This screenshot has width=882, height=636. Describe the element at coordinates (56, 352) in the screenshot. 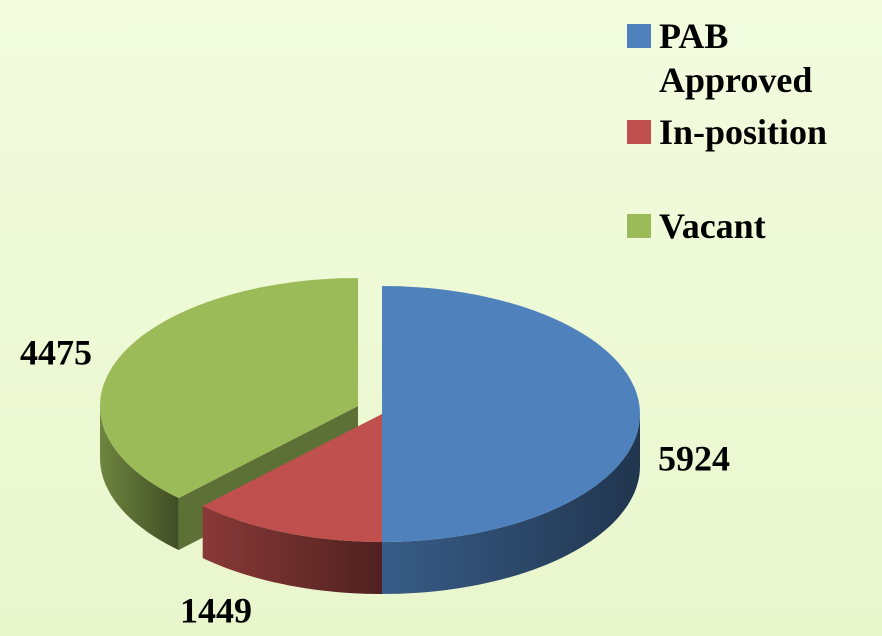

I see `data-label: 4475` at that location.